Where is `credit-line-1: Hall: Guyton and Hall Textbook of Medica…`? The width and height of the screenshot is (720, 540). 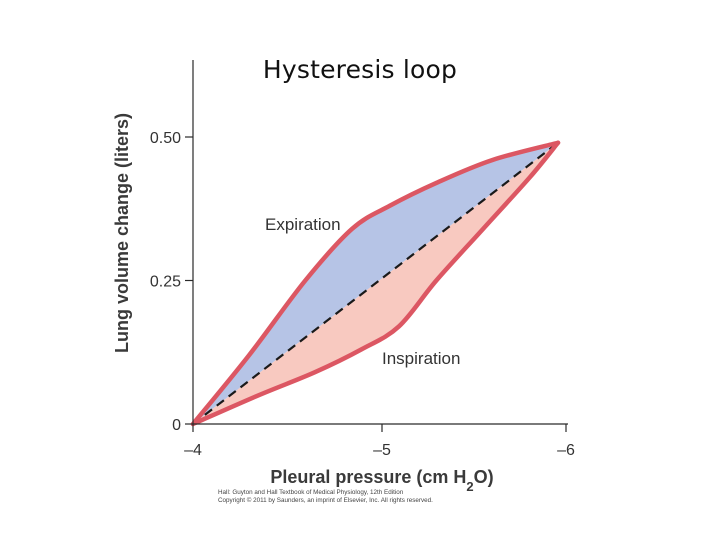 credit-line-1: Hall: Guyton and Hall Textbook of Medica… is located at coordinates (311, 492).